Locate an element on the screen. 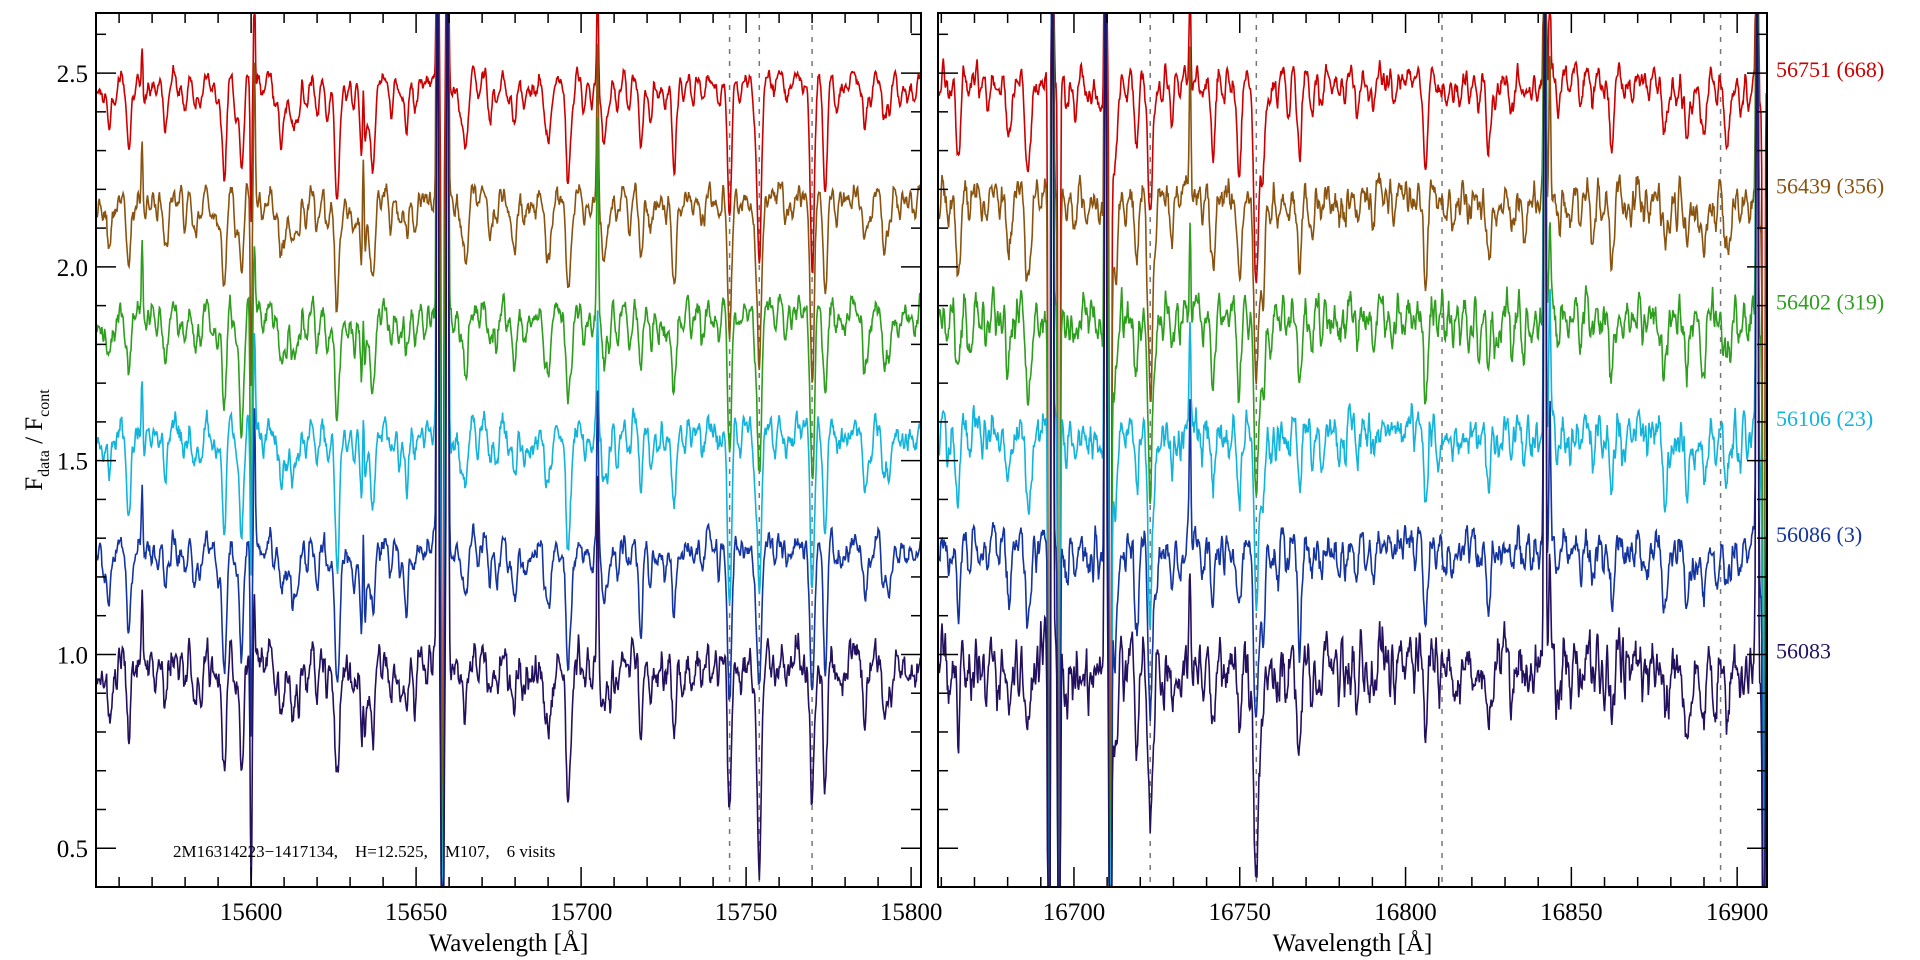 The height and width of the screenshot is (960, 1920). series-label: 56751 (668) is located at coordinates (1830, 69).